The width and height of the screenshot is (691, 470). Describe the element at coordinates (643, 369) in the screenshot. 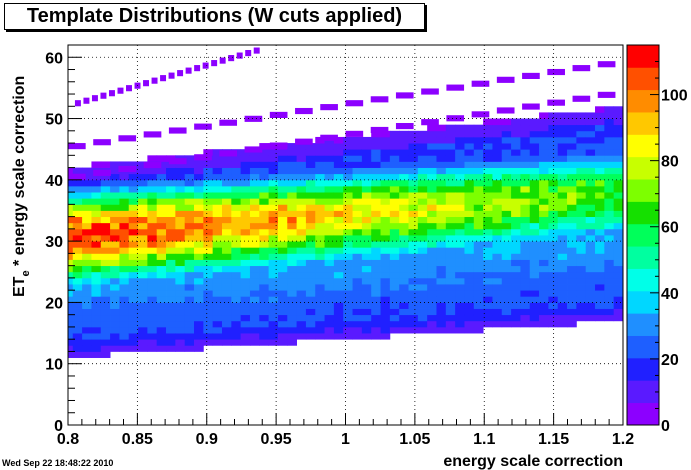

I see `palette-bin` at that location.